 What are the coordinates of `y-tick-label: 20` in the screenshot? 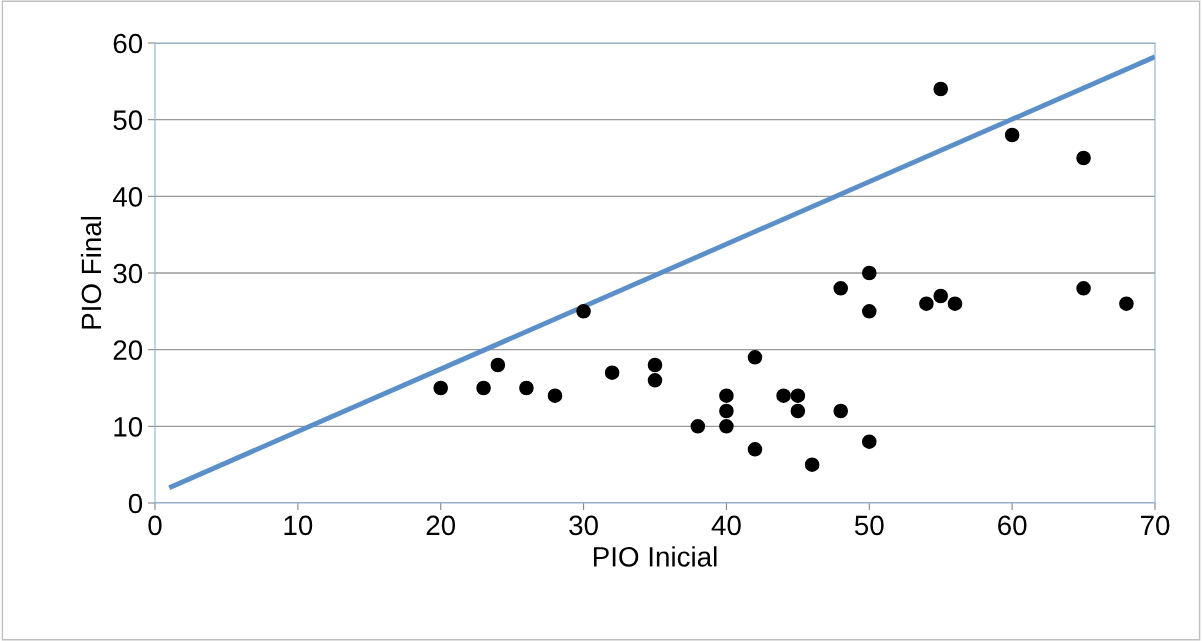 It's located at (128, 350).